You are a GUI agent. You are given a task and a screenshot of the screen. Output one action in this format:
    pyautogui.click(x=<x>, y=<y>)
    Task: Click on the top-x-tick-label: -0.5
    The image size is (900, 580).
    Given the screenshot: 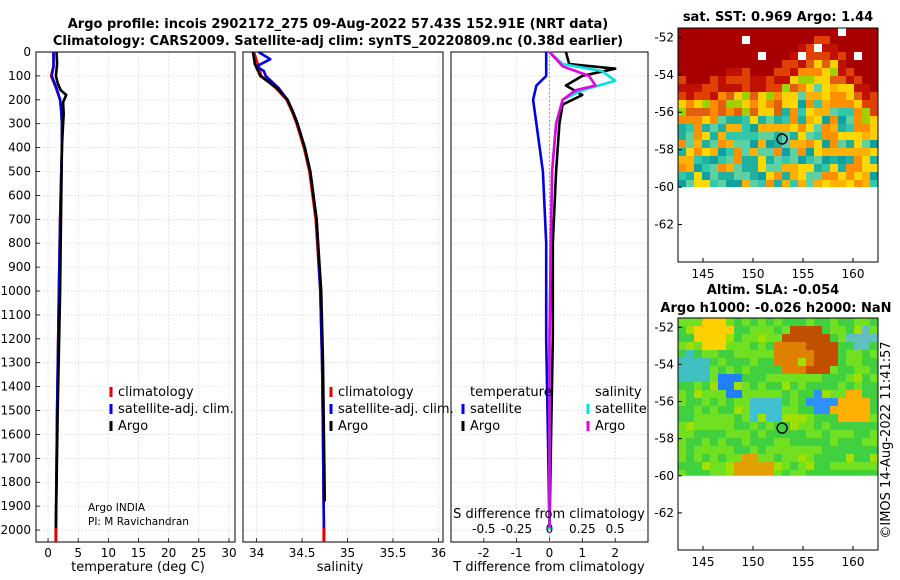 What is the action you would take?
    pyautogui.click(x=483, y=529)
    